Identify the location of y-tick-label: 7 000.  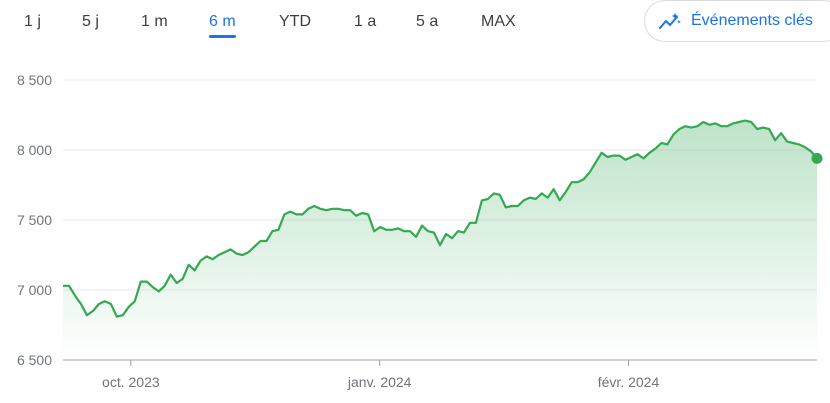
(34, 290).